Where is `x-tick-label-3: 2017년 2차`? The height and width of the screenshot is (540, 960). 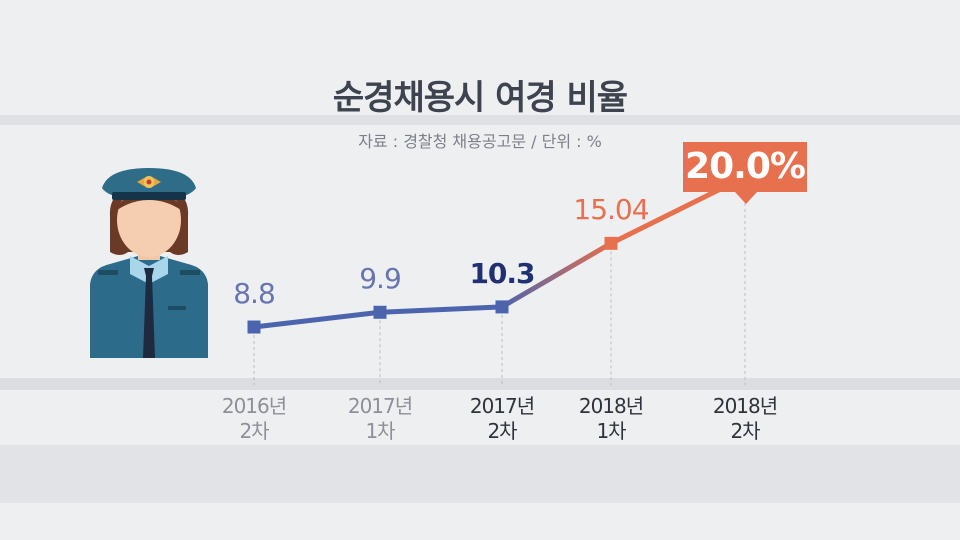
x-tick-label-3: 2017년 2차 is located at coordinates (502, 419).